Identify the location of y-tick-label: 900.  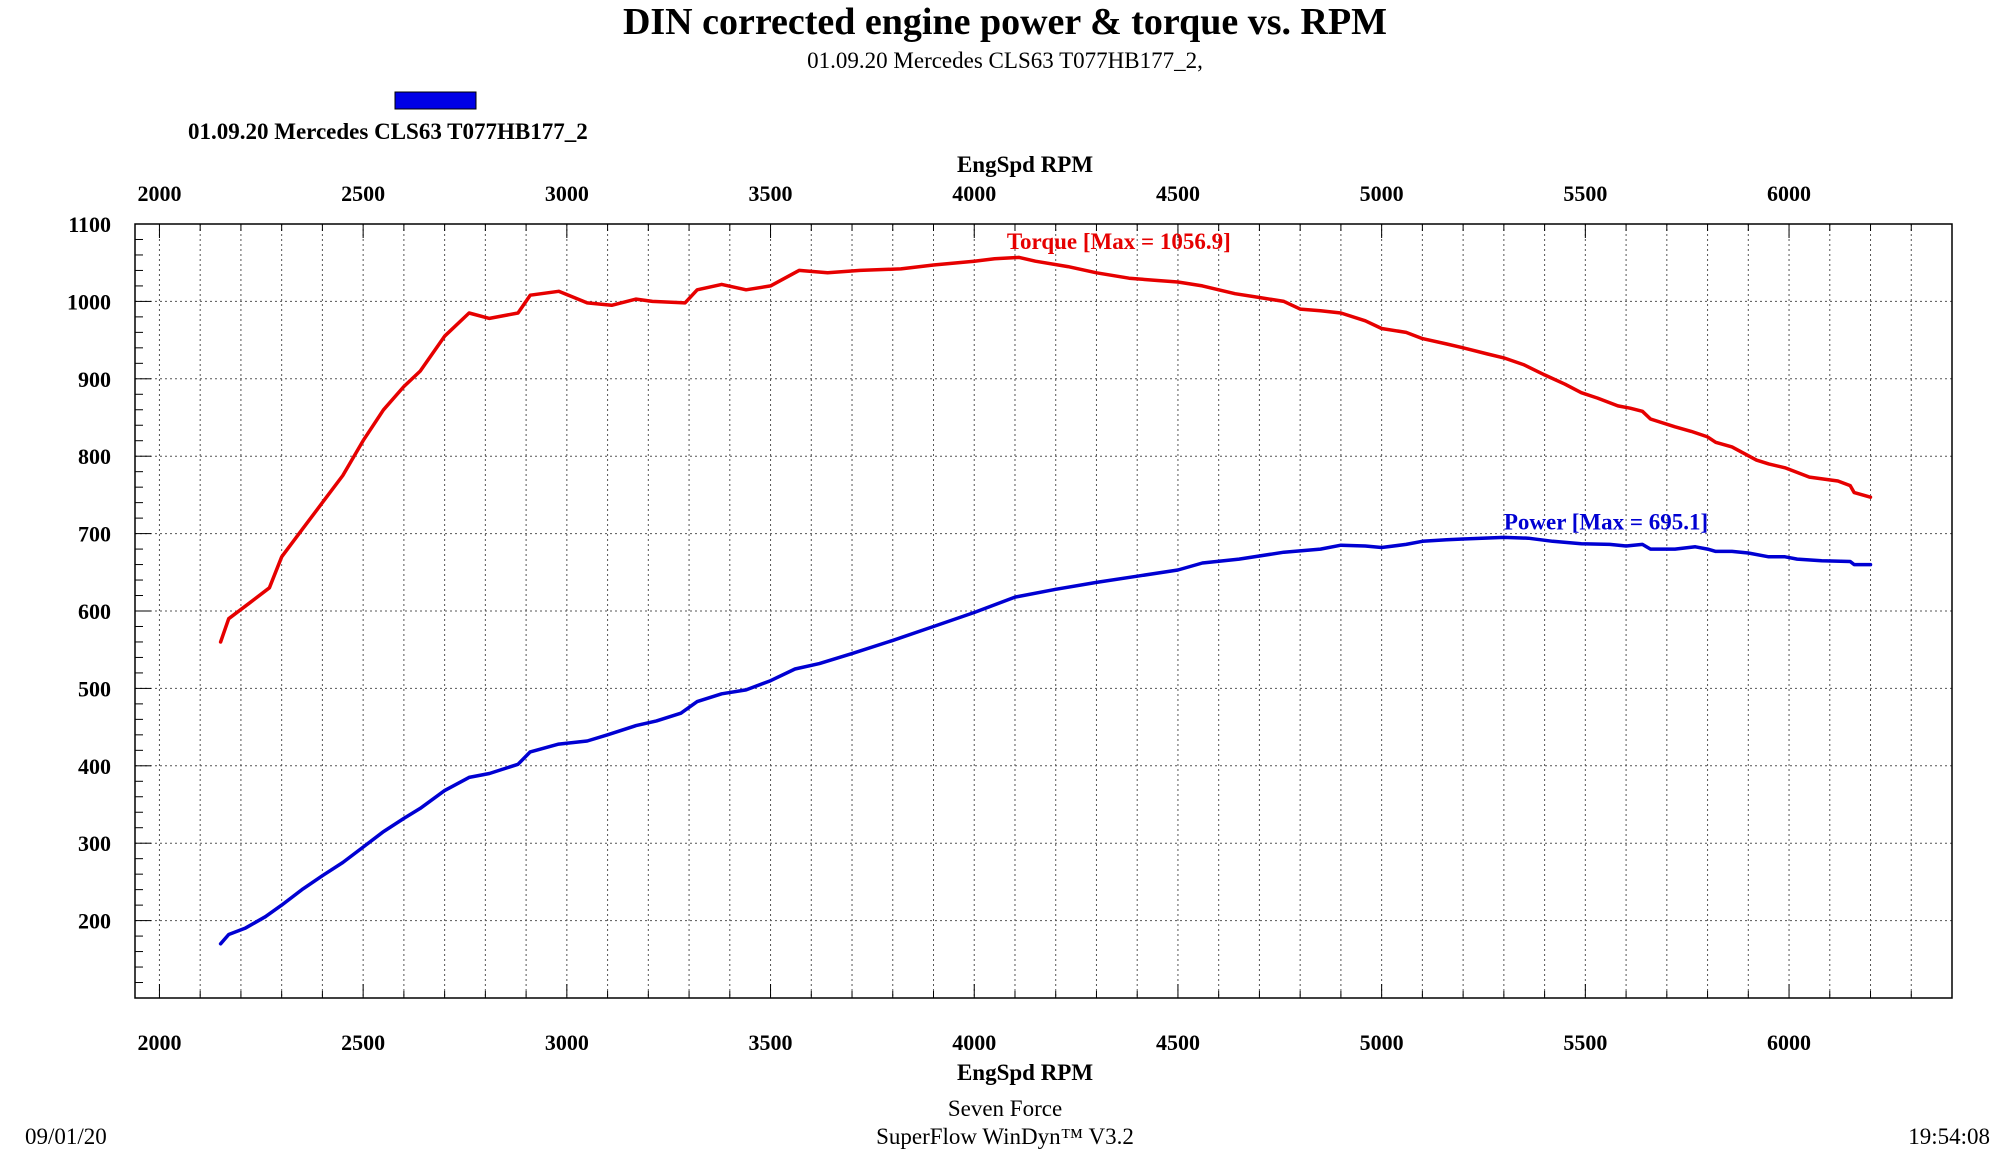
(94, 379).